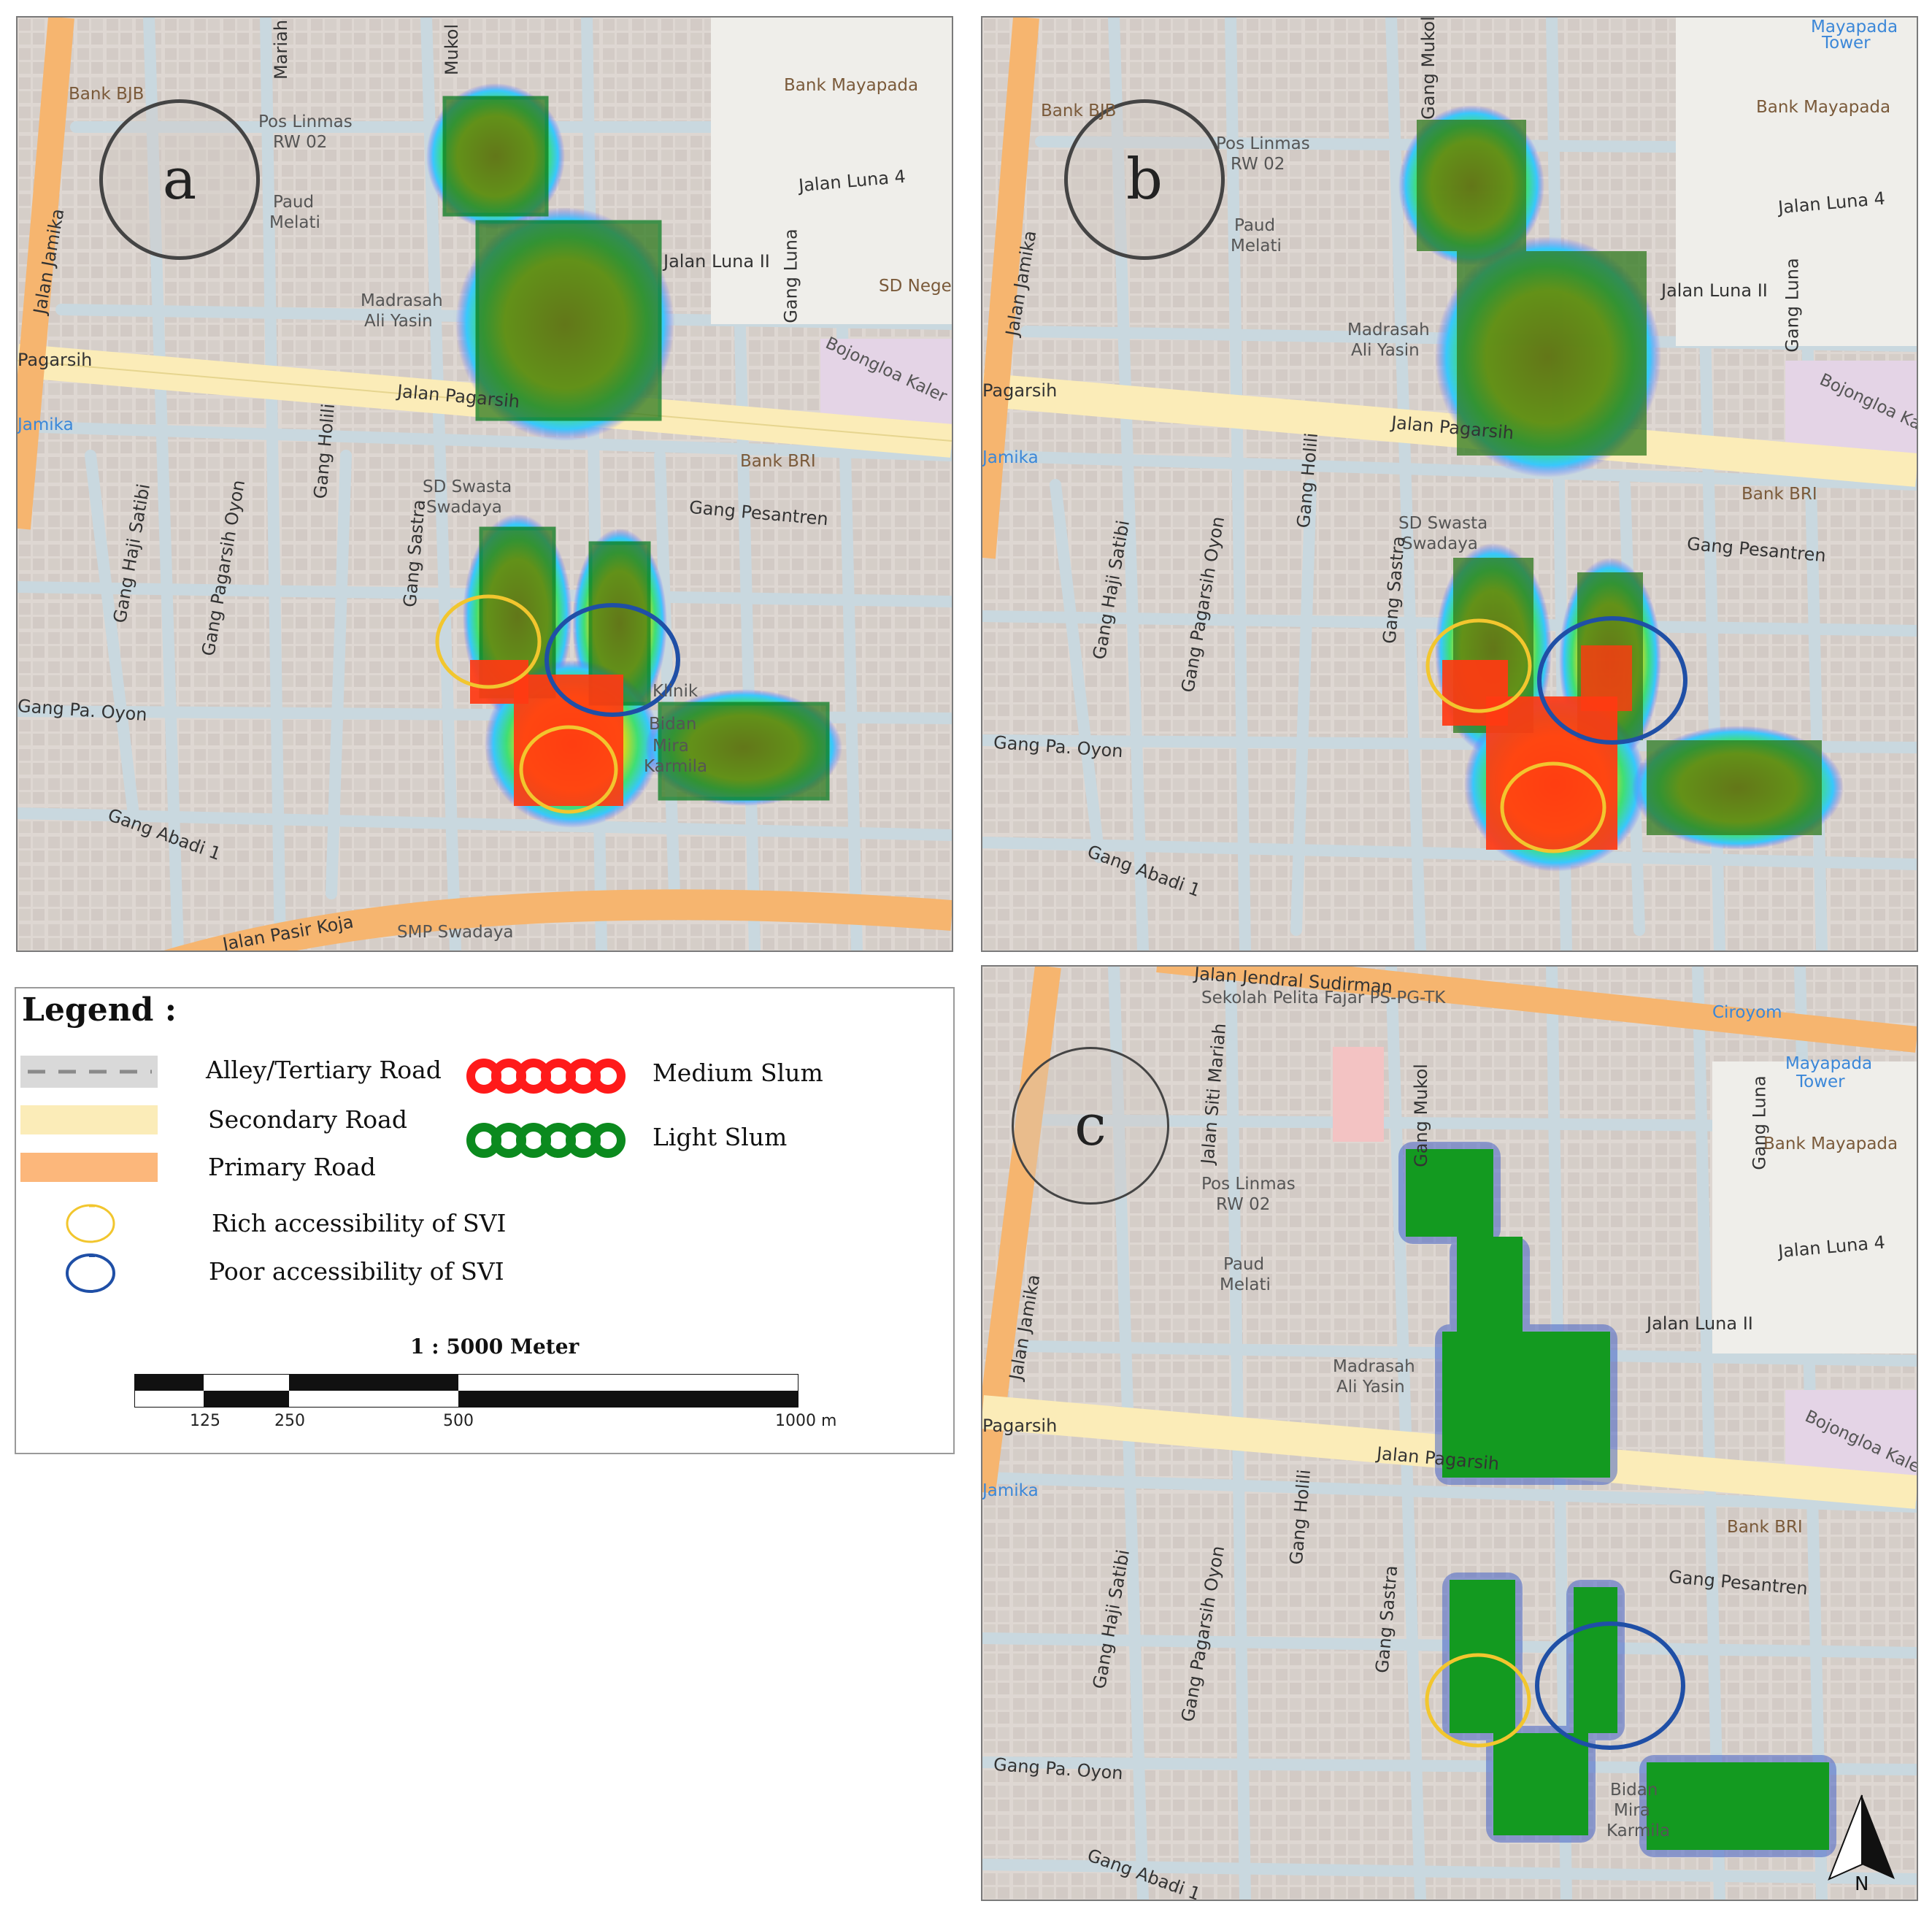 Image resolution: width=1932 pixels, height=1920 pixels. Describe the element at coordinates (1255, 226) in the screenshot. I see `map-label-paud-b: Paud` at that location.